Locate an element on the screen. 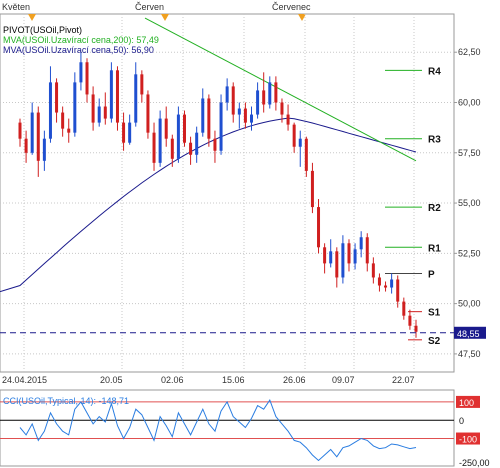  date-tick-label: 02.06 is located at coordinates (172, 380).